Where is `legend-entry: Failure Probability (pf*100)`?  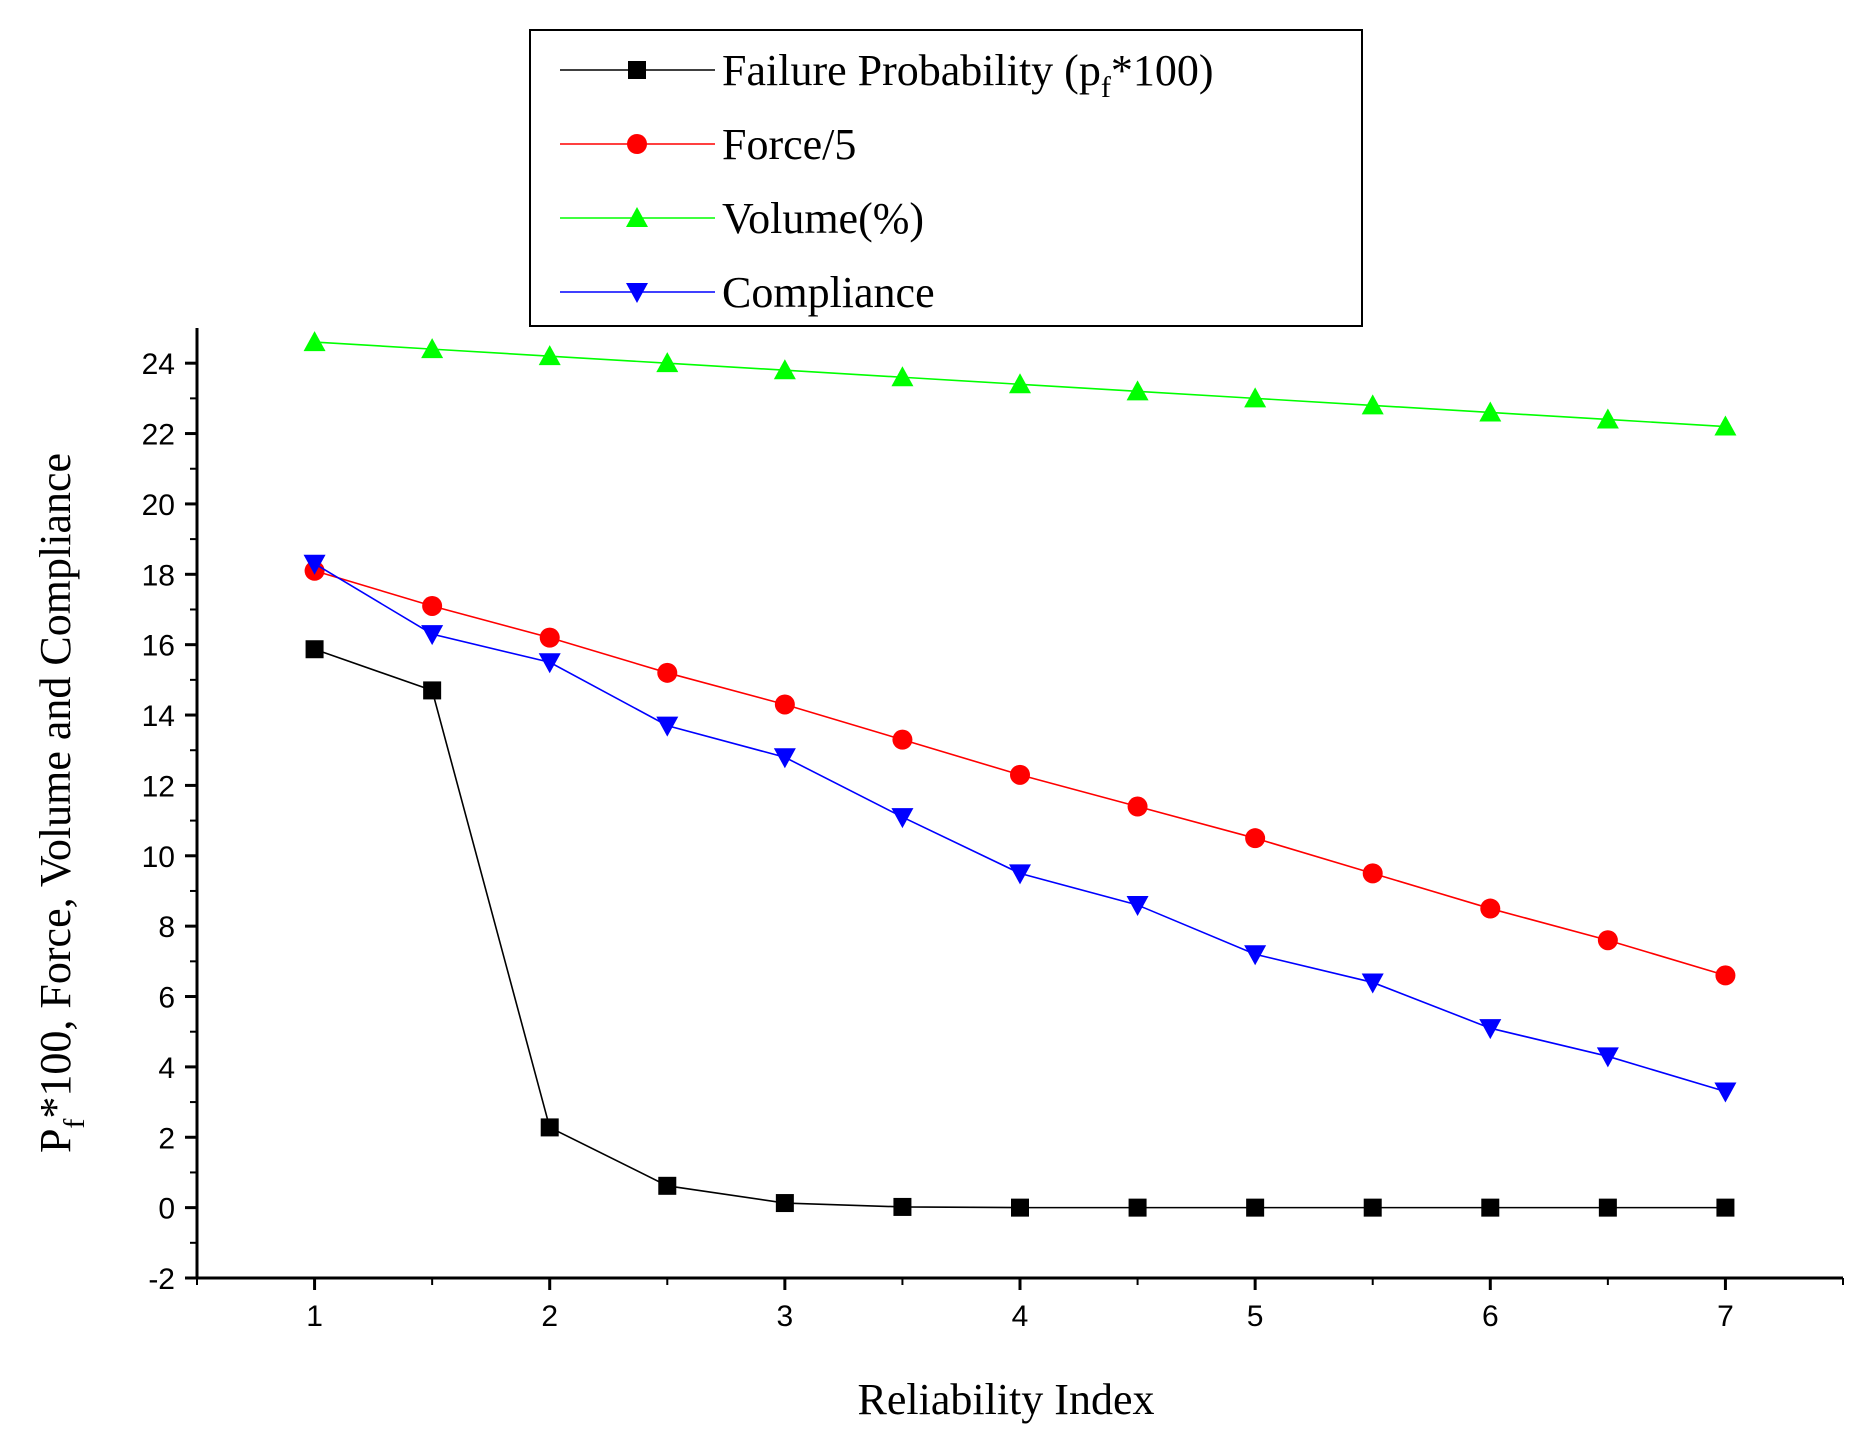 legend-entry: Failure Probability (pf*100) is located at coordinates (887, 75).